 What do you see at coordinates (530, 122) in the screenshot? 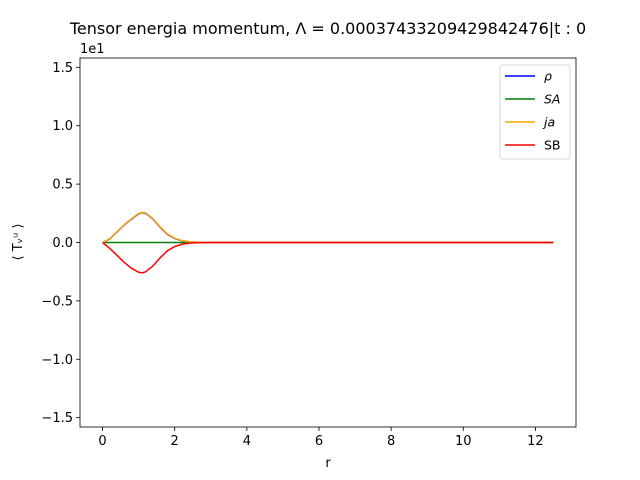
I see `legend-entry: ja` at bounding box center [530, 122].